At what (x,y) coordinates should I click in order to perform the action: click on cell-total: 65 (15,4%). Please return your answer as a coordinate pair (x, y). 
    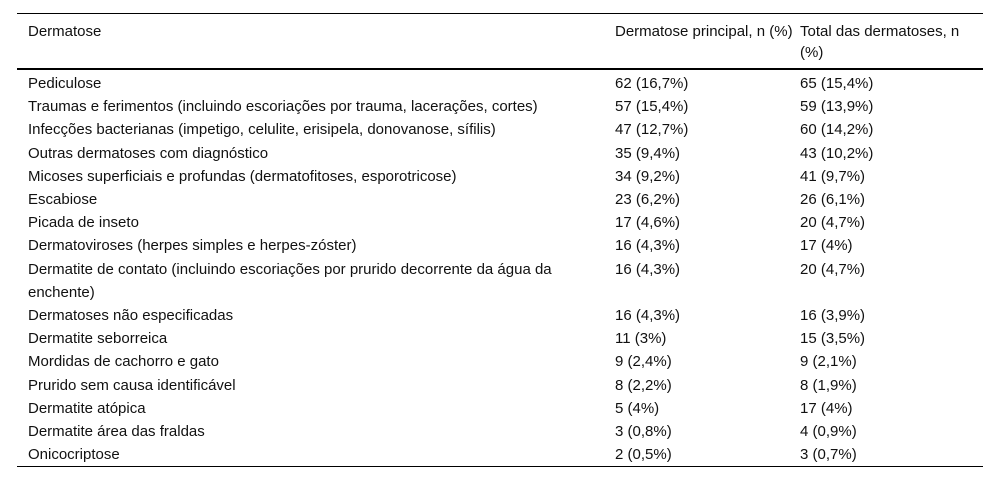
    Looking at the image, I should click on (837, 83).